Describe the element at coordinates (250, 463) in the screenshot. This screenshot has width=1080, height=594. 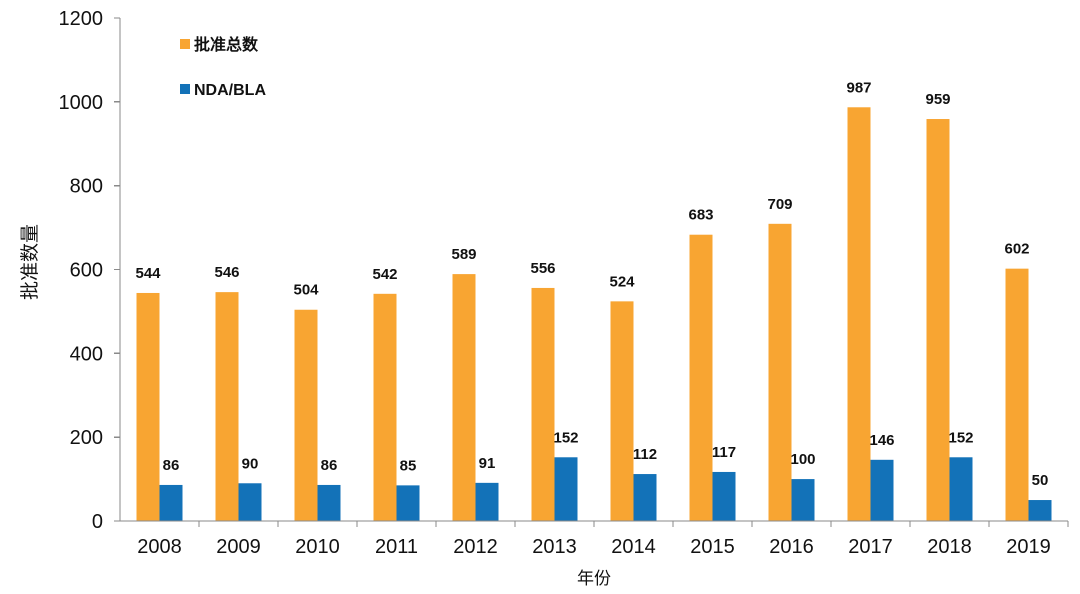
I see `nda-bla-data-label: 90` at that location.